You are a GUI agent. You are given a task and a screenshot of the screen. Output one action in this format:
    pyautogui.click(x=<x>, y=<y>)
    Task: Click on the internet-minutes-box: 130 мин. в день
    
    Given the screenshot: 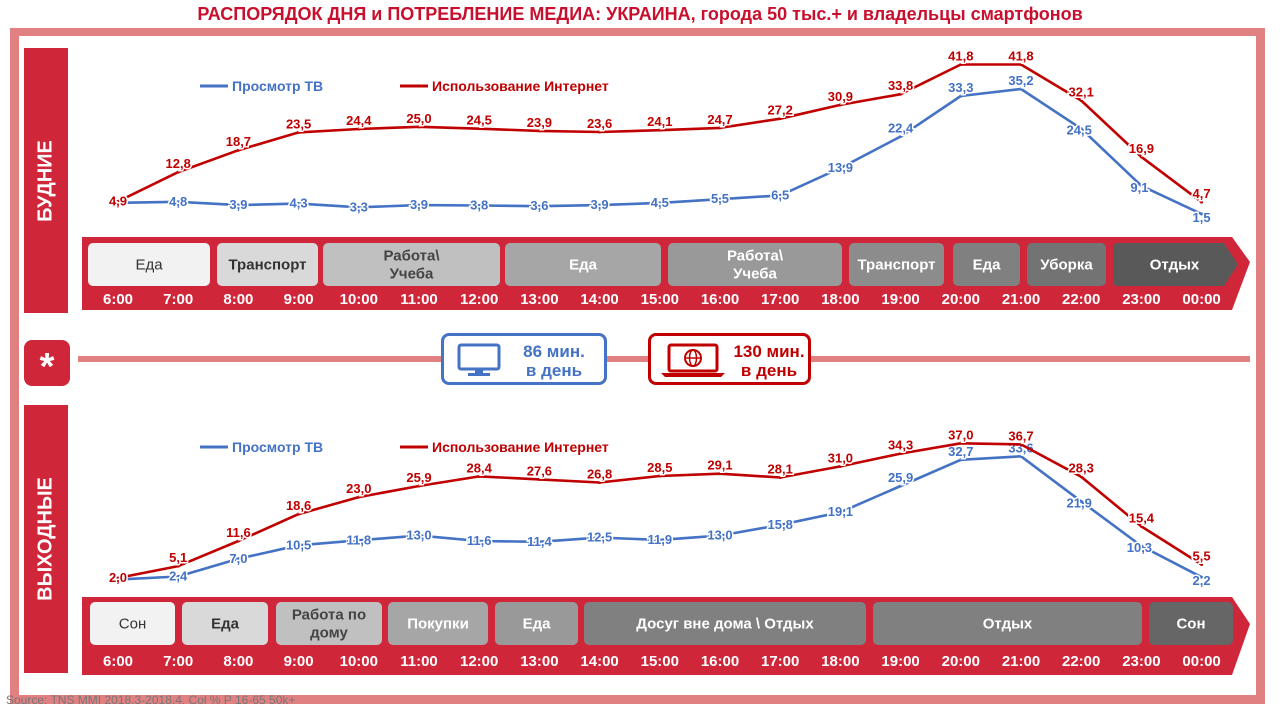 What is the action you would take?
    pyautogui.click(x=729, y=359)
    